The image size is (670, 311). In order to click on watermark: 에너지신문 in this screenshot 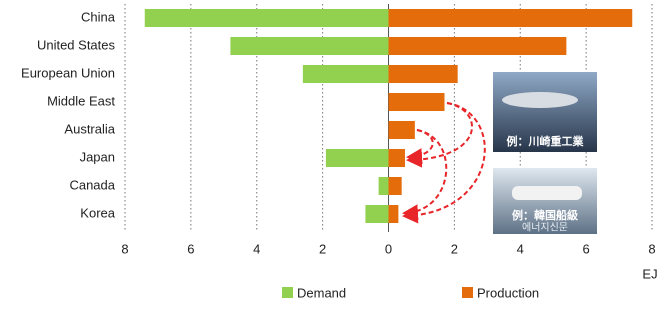, I will do `click(545, 228)`.